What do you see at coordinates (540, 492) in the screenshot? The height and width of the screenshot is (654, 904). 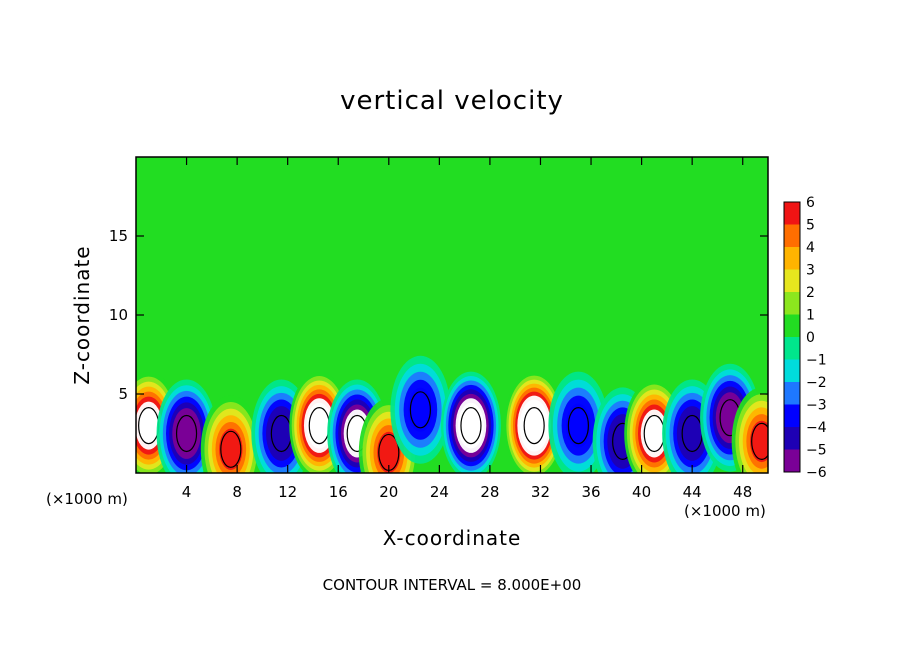 I see `x-tick-label: 32` at bounding box center [540, 492].